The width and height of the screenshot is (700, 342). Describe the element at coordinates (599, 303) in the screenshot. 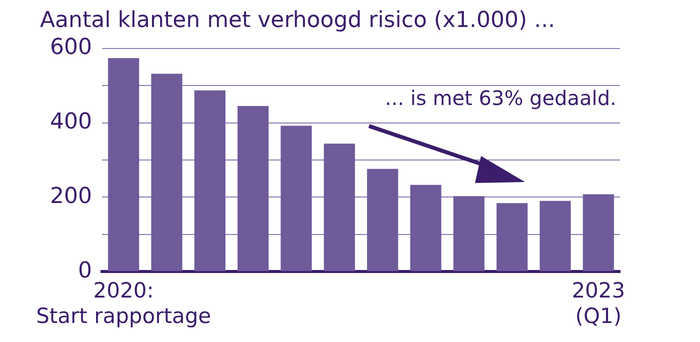

I see `x-tick-label: 2023 (Q1)` at that location.